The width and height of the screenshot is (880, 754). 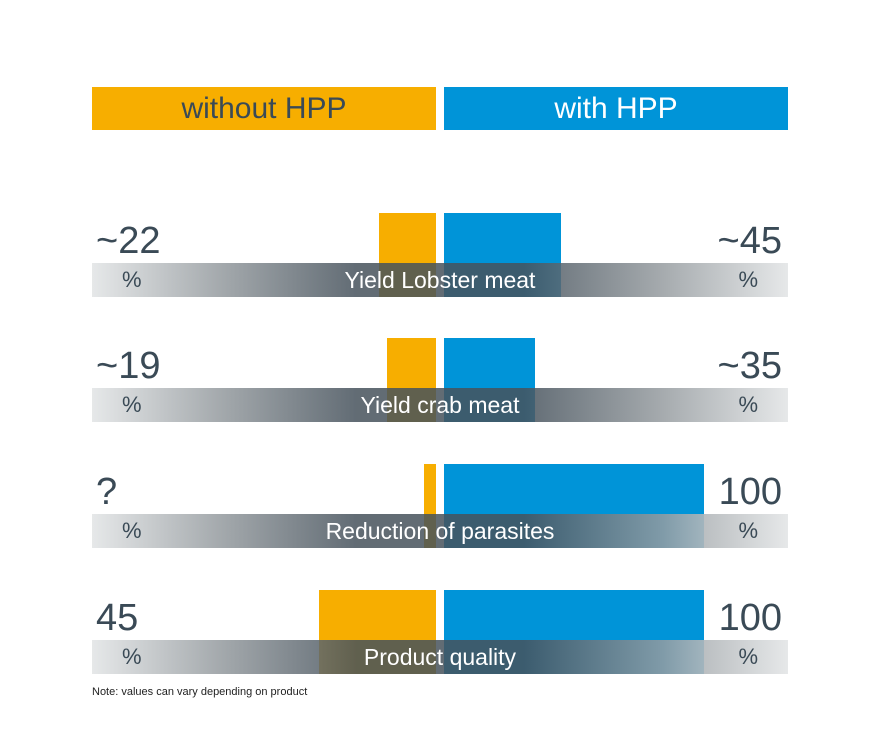 I want to click on metric-label: Yield Lobster meat, so click(x=440, y=280).